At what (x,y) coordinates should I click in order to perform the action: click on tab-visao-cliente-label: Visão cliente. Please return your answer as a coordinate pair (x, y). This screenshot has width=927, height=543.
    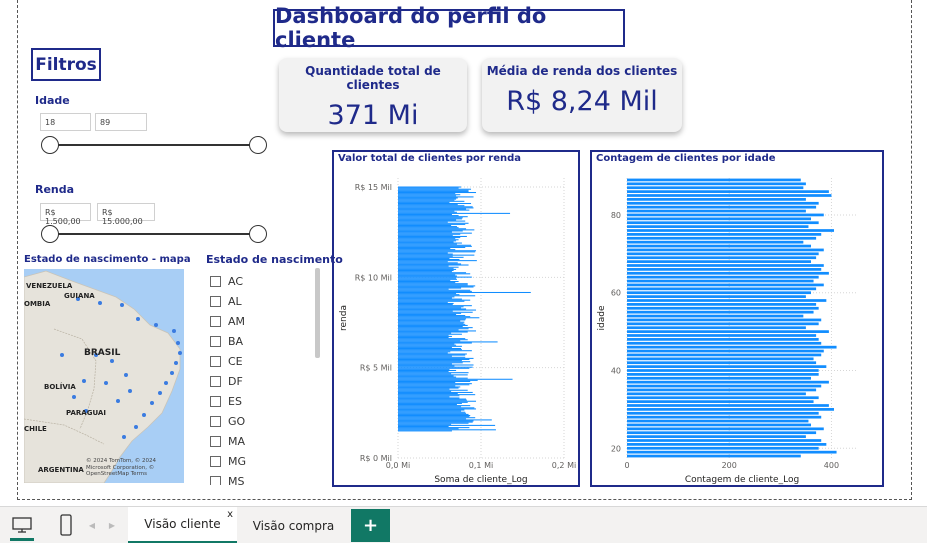
    Looking at the image, I should click on (182, 524).